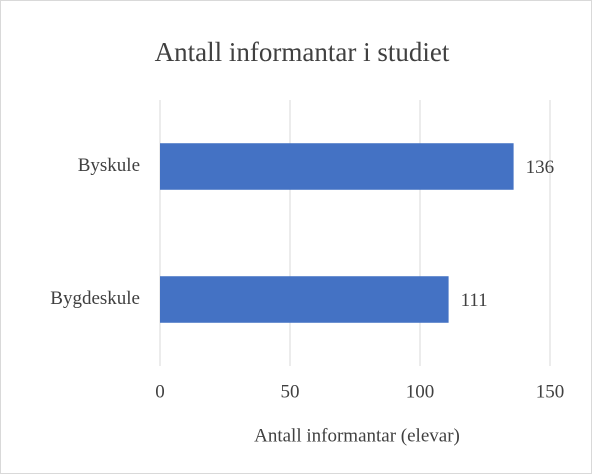  Describe the element at coordinates (420, 391) in the screenshot. I see `x-tick-label: 100` at that location.